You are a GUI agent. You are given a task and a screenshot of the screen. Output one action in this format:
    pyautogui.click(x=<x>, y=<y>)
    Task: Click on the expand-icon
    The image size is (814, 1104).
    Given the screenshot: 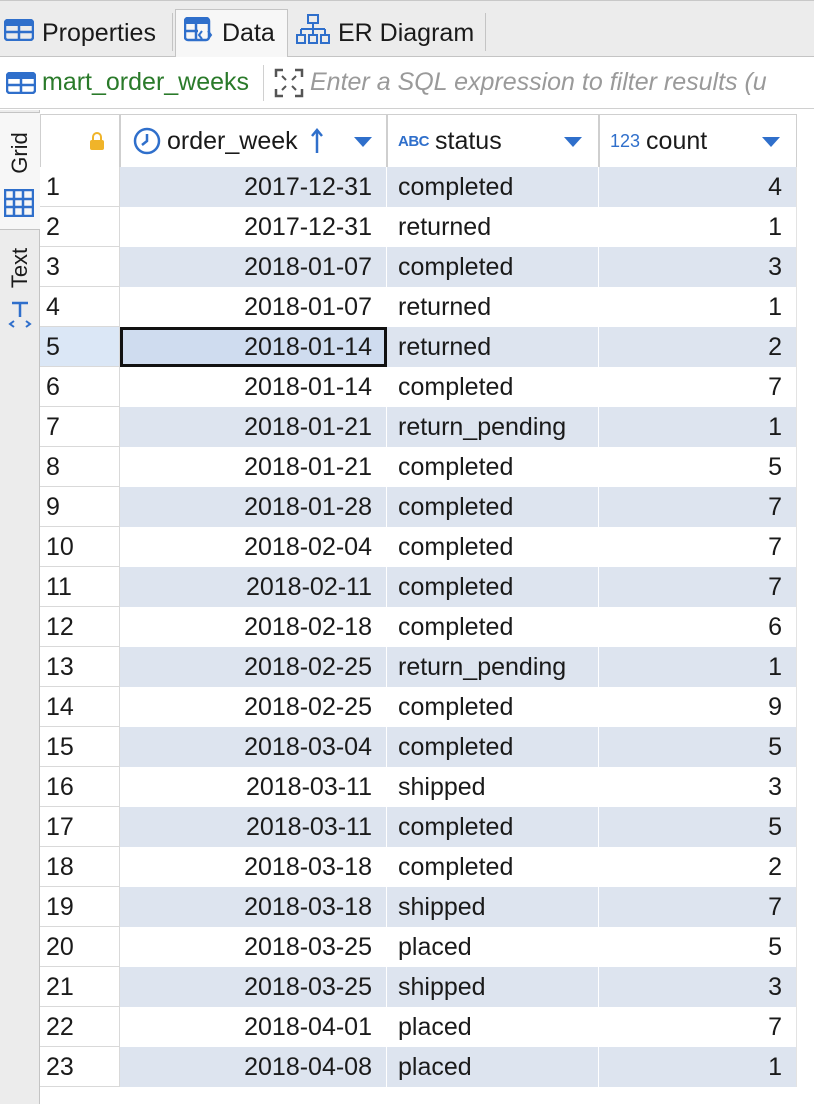 What is the action you would take?
    pyautogui.click(x=289, y=83)
    